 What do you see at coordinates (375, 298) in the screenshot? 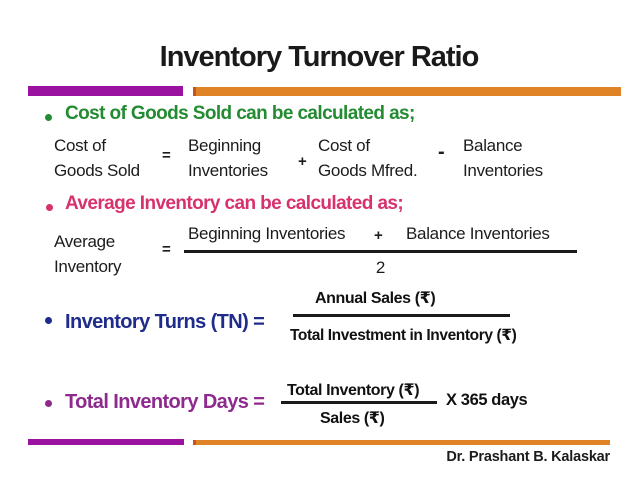
I see `turns-numerator: Annual Sales (₹)` at bounding box center [375, 298].